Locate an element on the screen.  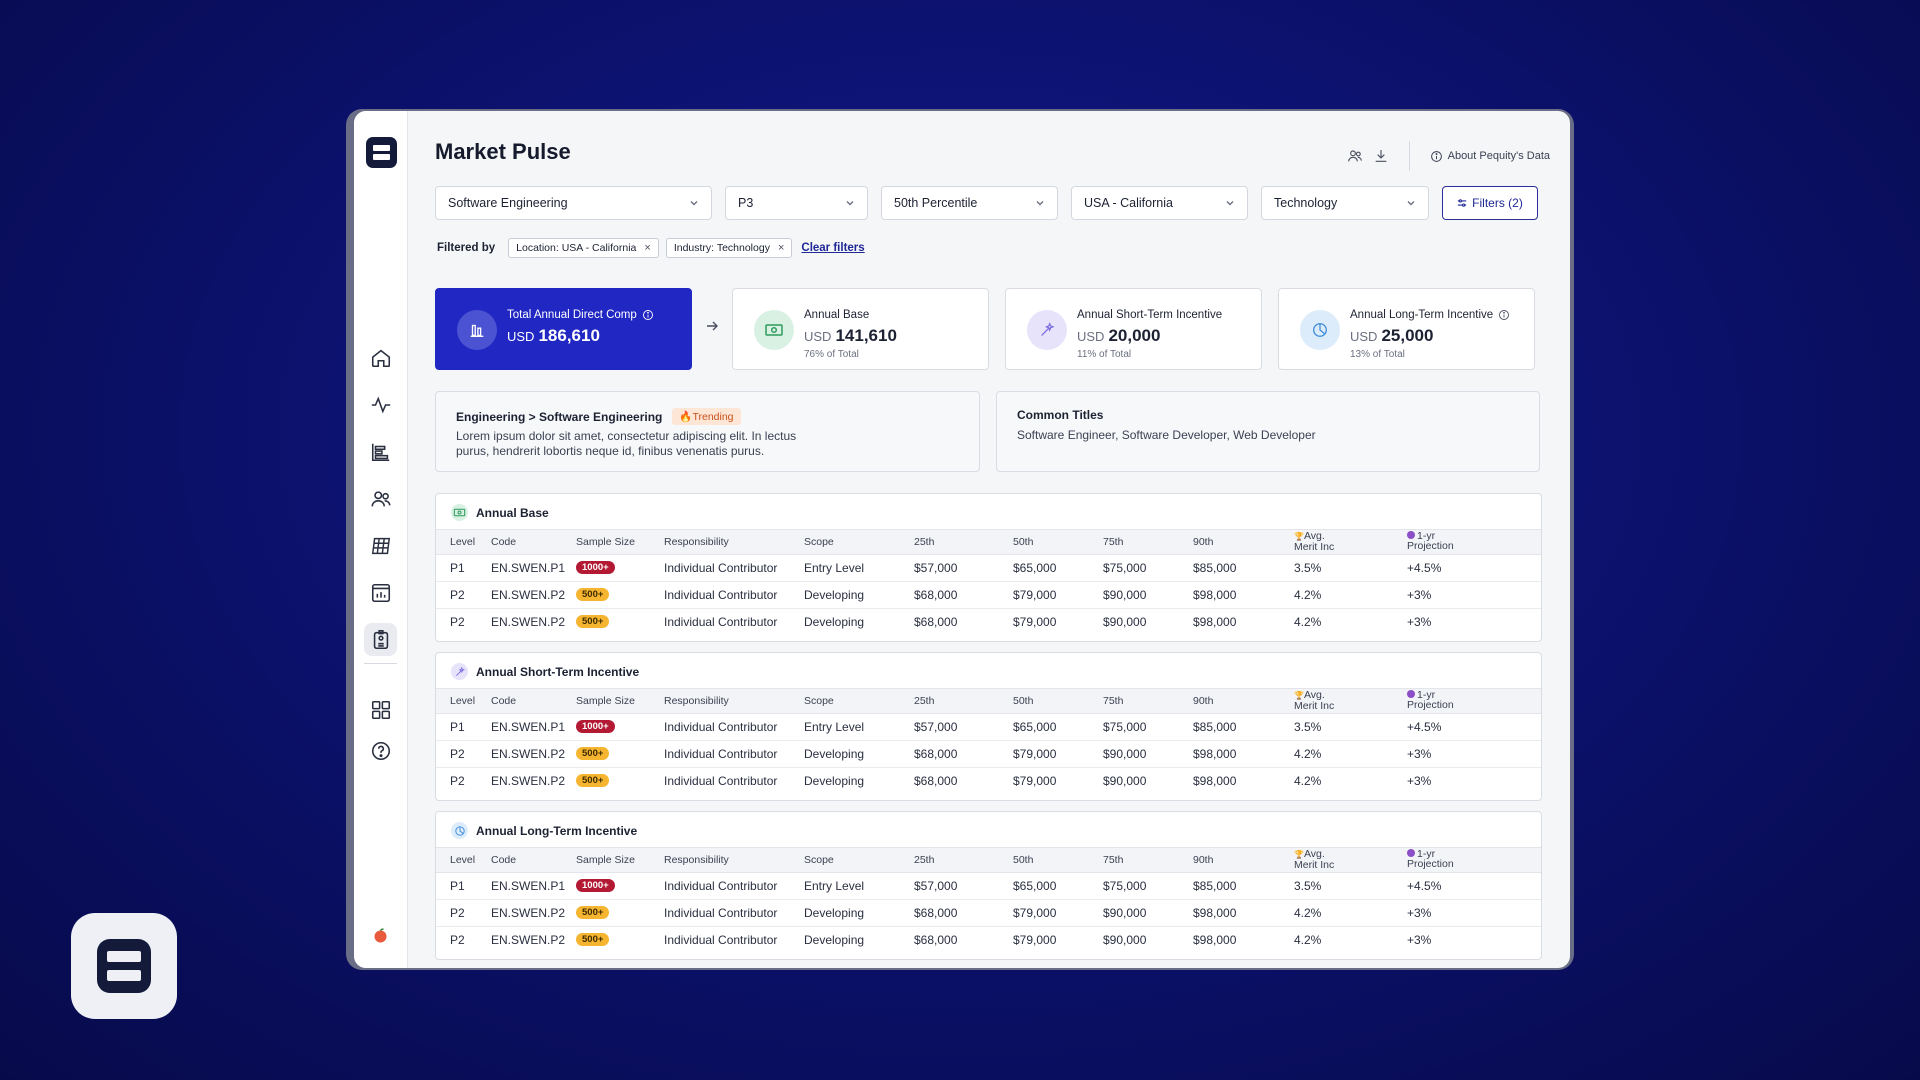
crystal-ball-icon is located at coordinates (1411, 853).